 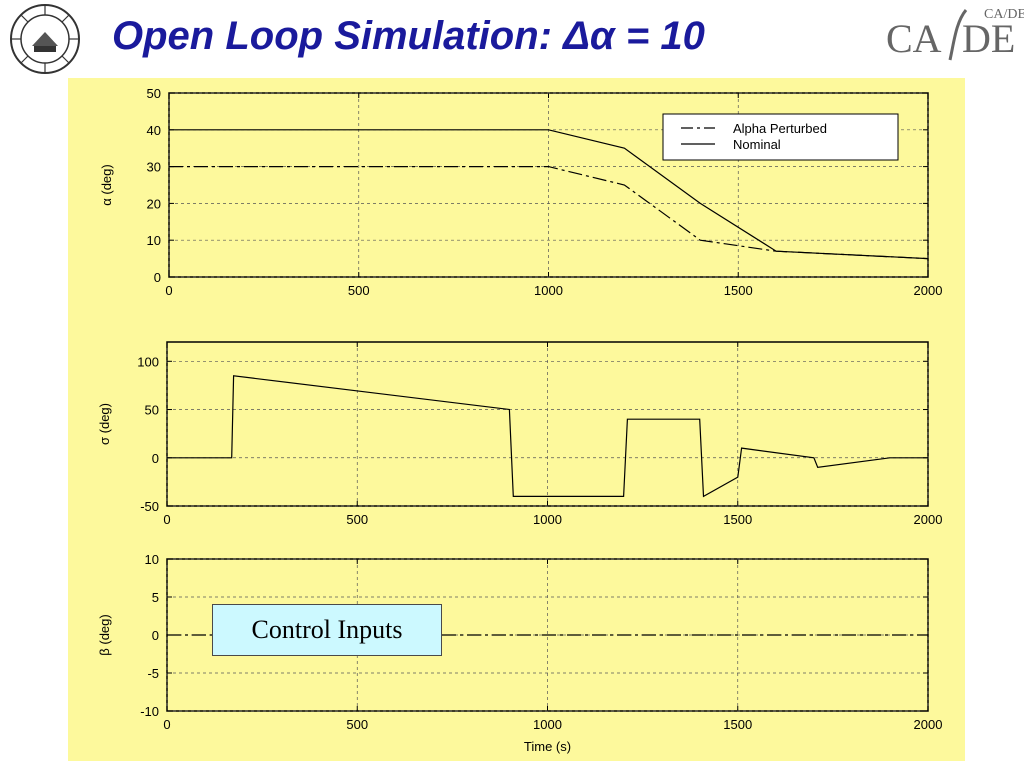 I want to click on y-axis-label: β (deg), so click(x=104, y=634).